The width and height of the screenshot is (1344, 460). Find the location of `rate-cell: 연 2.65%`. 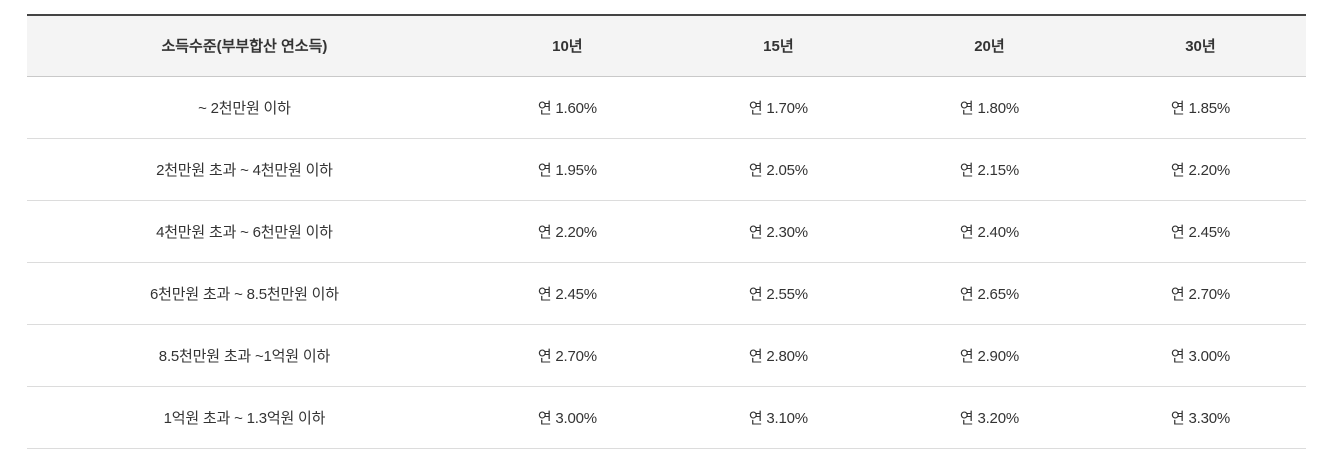

rate-cell: 연 2.65% is located at coordinates (989, 293).